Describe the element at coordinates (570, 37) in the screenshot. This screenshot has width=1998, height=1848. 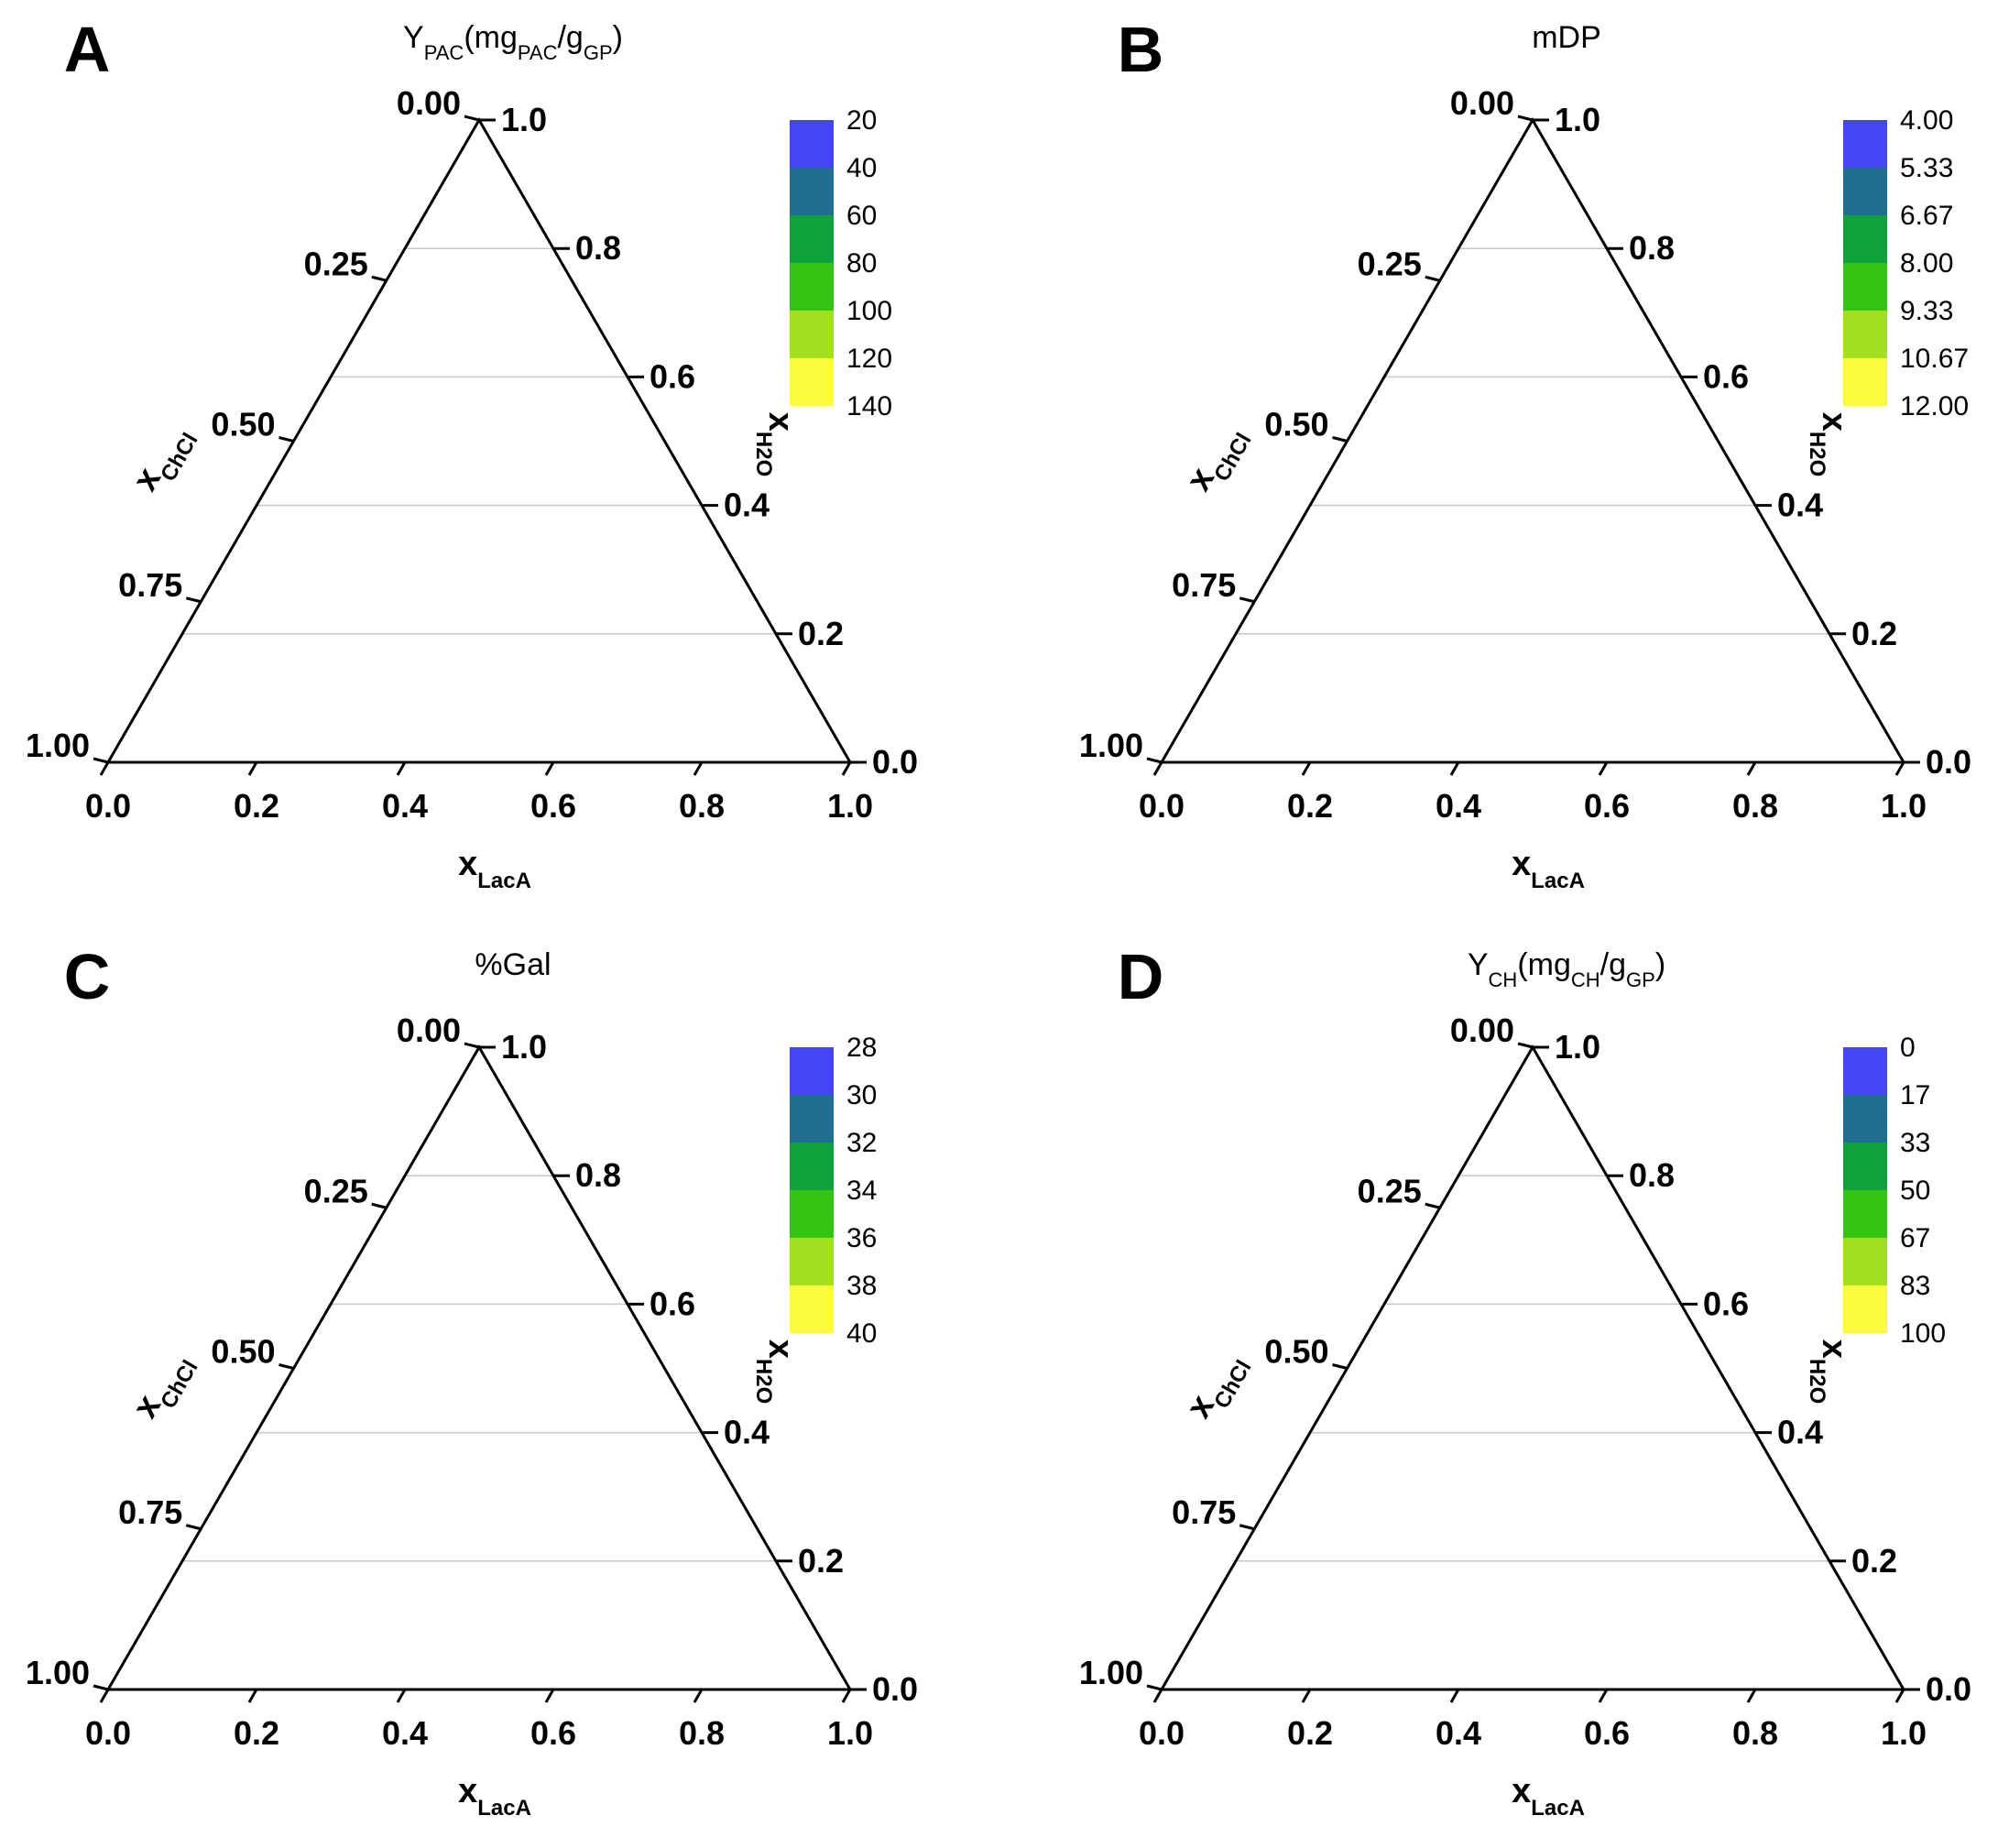
I see `title-part-slash: /g` at that location.